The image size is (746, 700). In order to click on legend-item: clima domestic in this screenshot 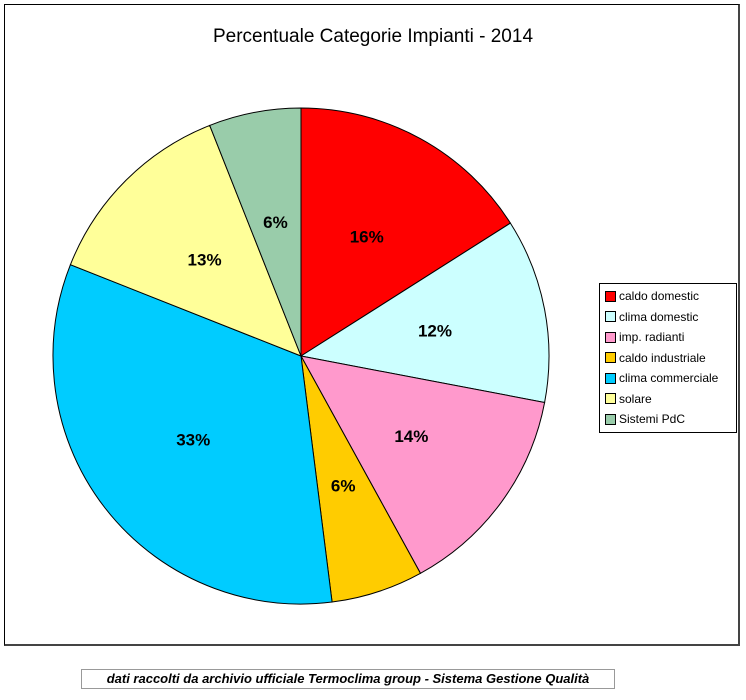, I will do `click(668, 317)`.